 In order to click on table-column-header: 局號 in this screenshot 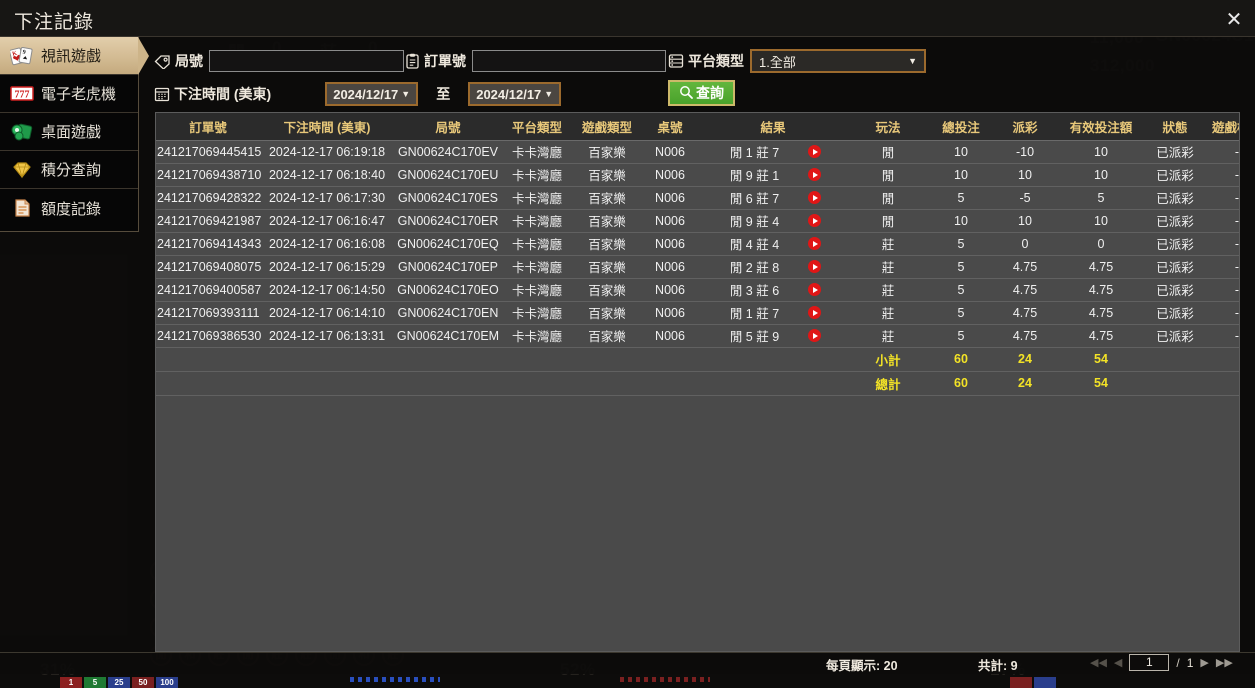, I will do `click(448, 127)`.